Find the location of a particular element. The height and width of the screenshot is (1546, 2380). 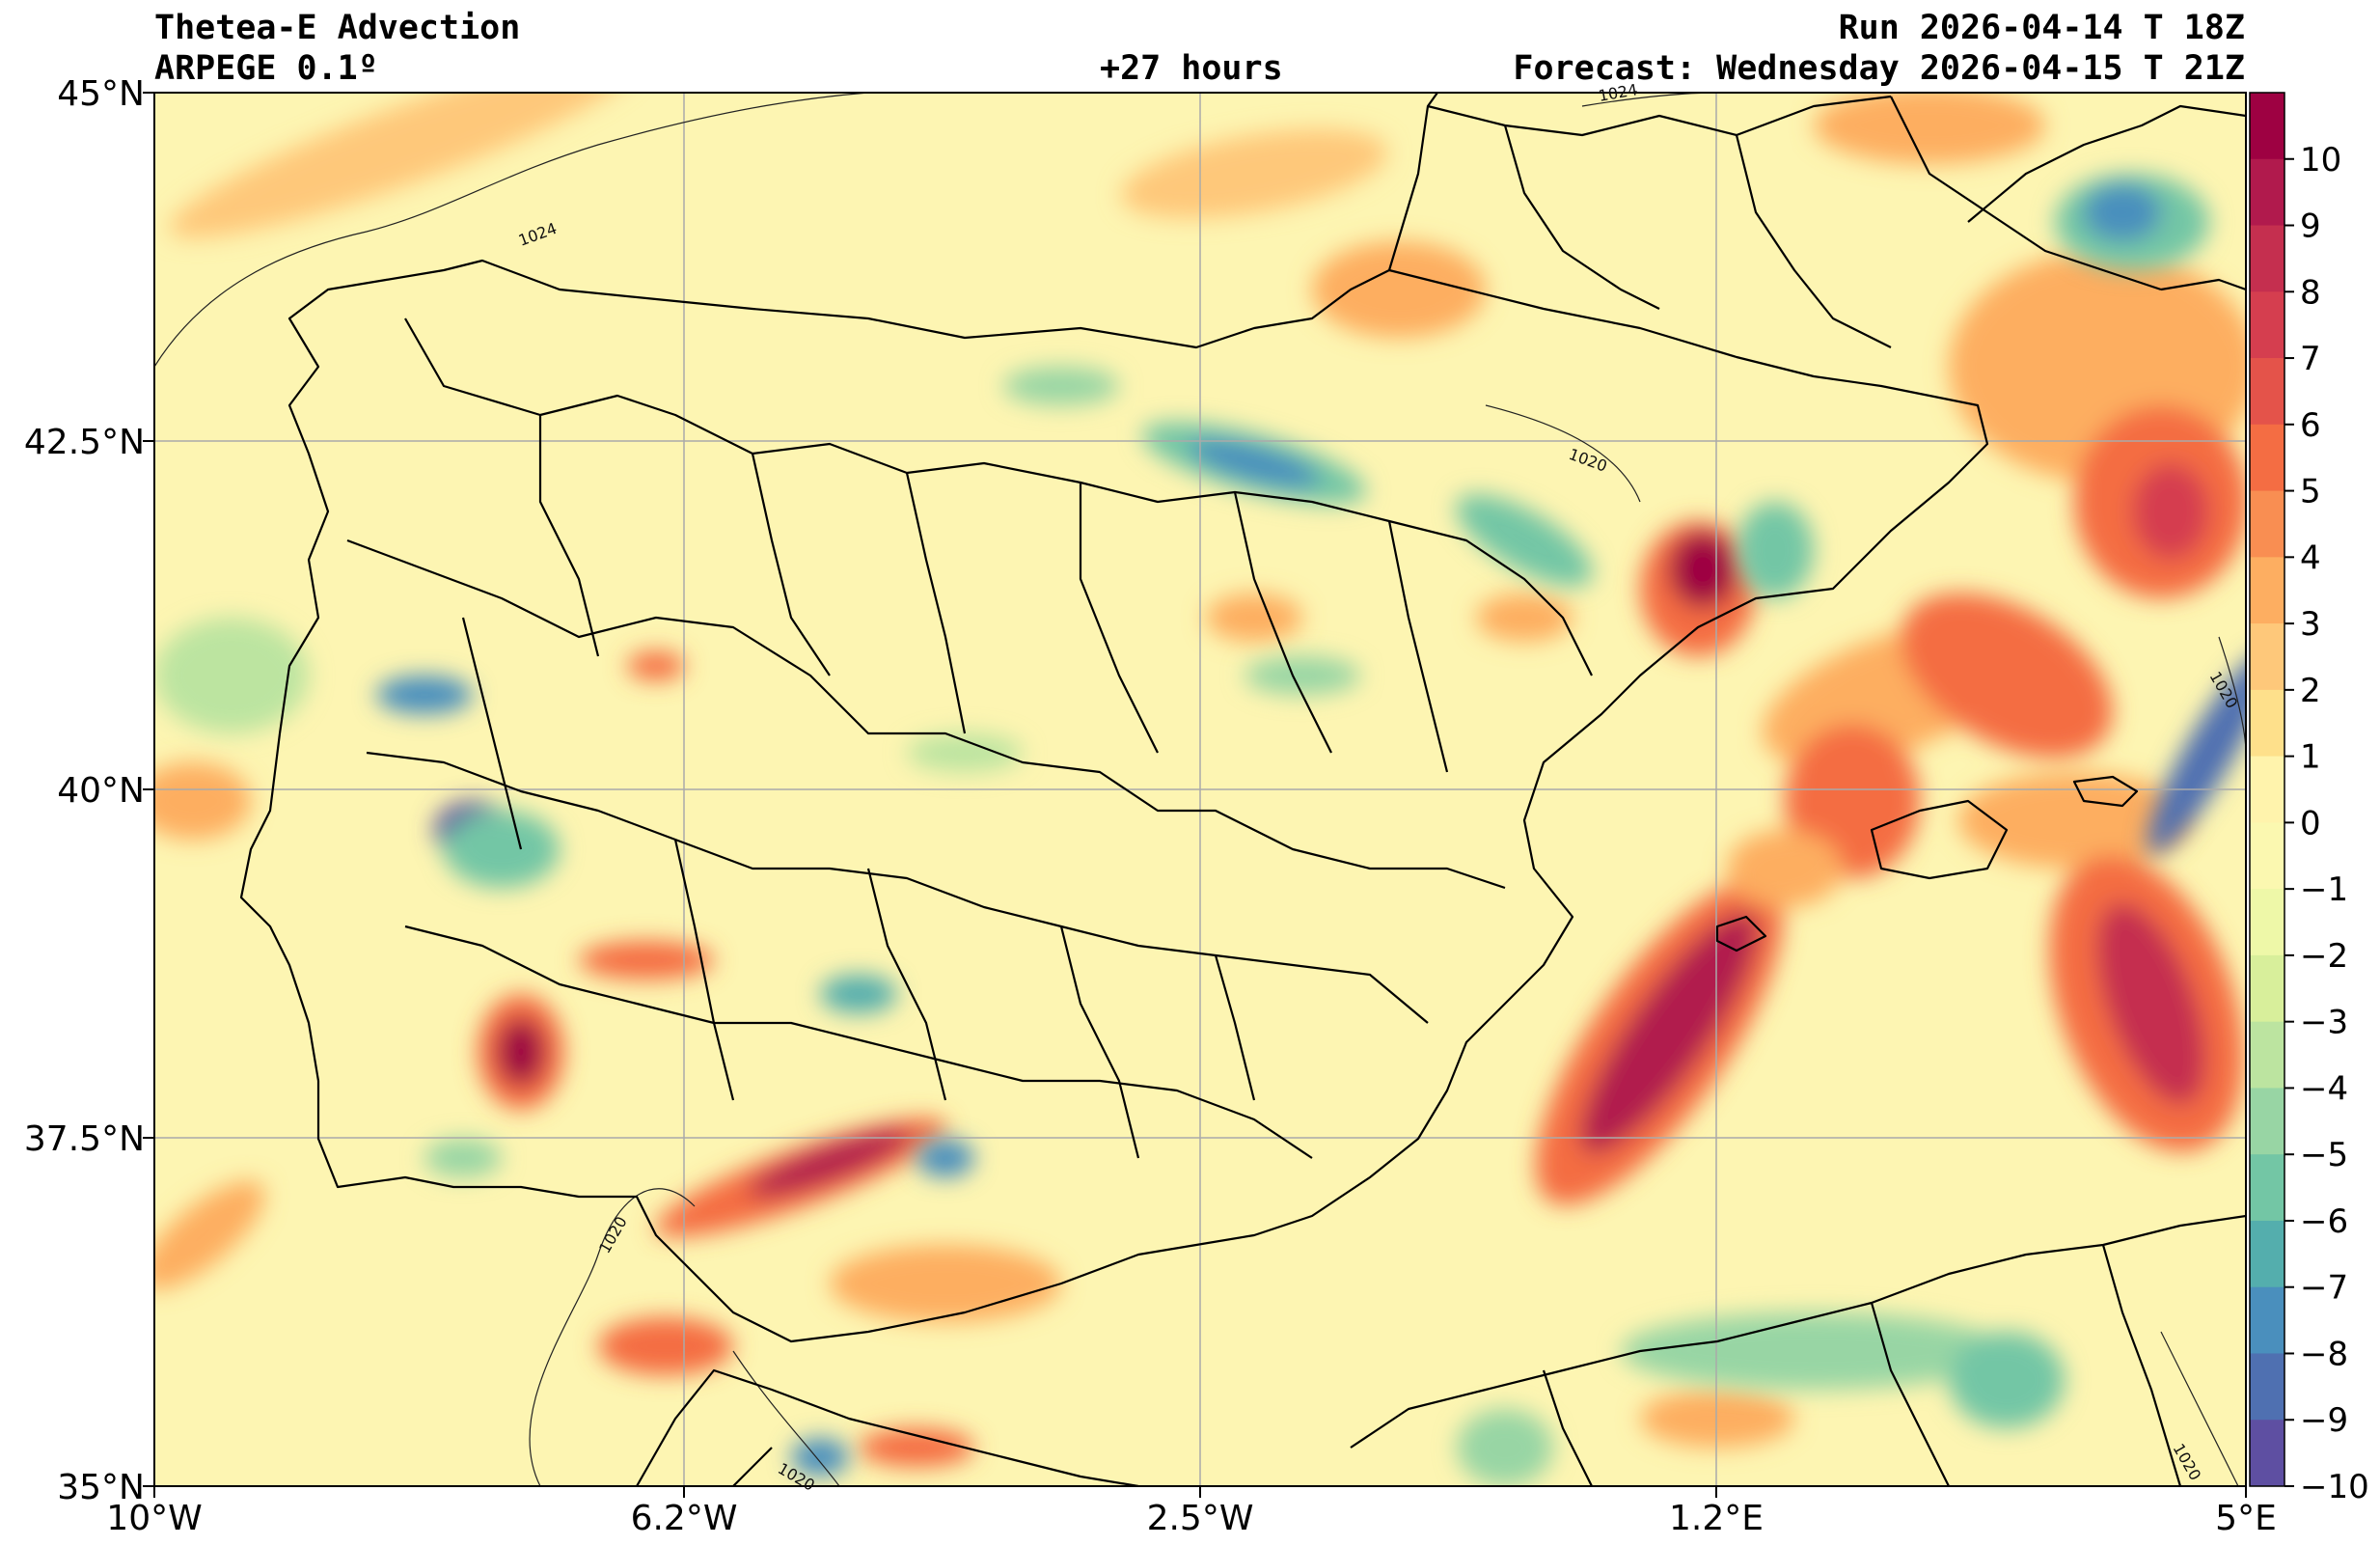

colorbar-tick-label: 4 is located at coordinates (2310, 558).